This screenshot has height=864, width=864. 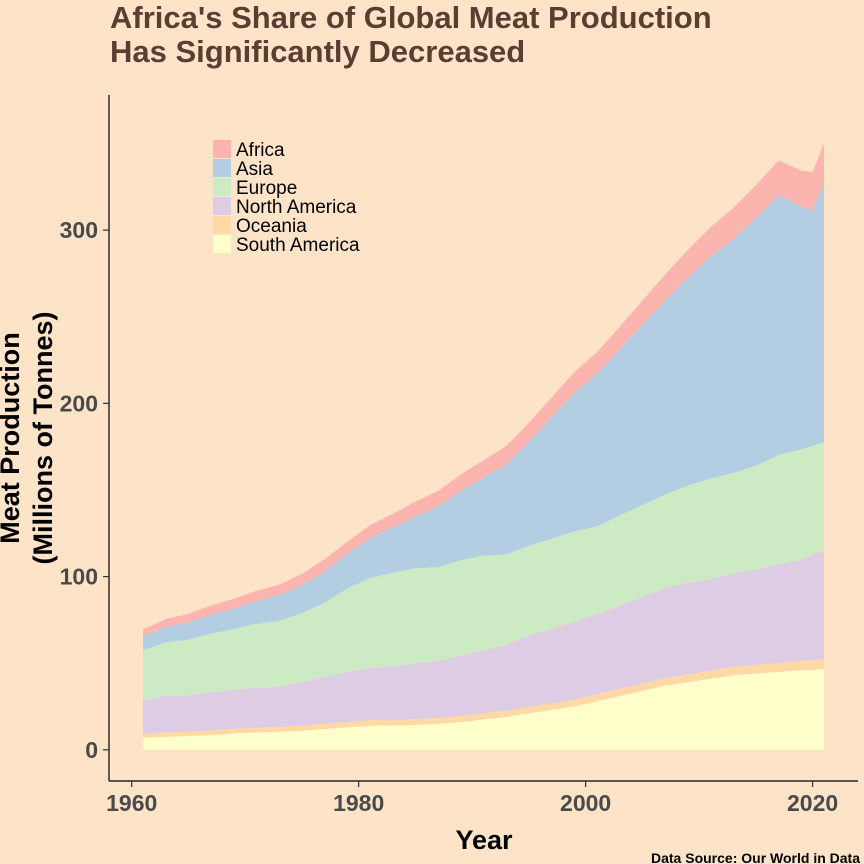 What do you see at coordinates (298, 245) in the screenshot?
I see `legend-label-south-america: South America` at bounding box center [298, 245].